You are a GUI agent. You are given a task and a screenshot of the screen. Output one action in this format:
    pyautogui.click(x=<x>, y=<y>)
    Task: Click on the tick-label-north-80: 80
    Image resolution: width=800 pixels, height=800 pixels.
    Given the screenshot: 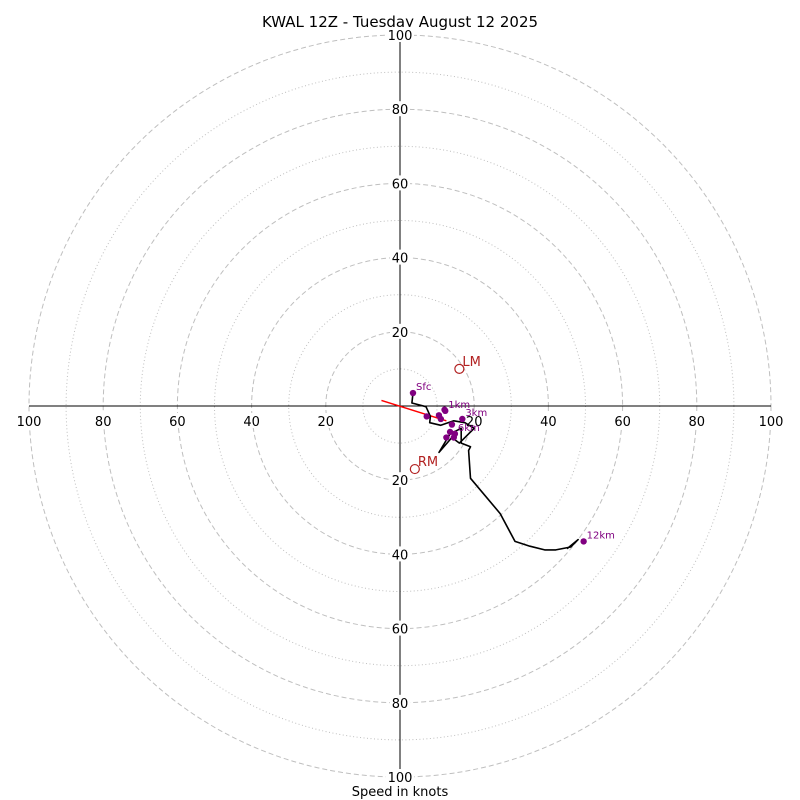 What is the action you would take?
    pyautogui.click(x=400, y=110)
    